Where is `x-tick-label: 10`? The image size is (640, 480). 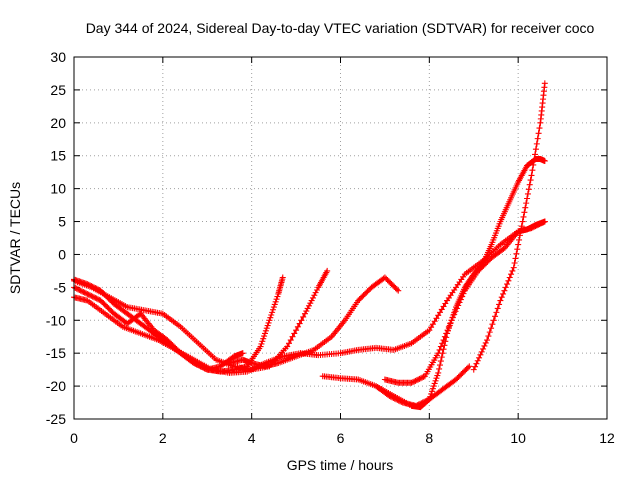
x-tick-label: 10 is located at coordinates (518, 438).